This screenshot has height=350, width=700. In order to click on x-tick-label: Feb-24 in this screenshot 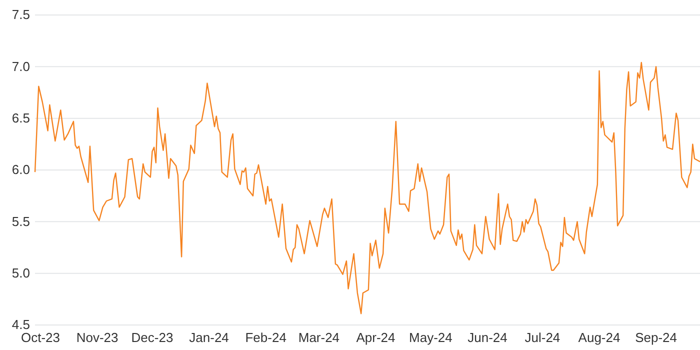, I will do `click(265, 338)`.